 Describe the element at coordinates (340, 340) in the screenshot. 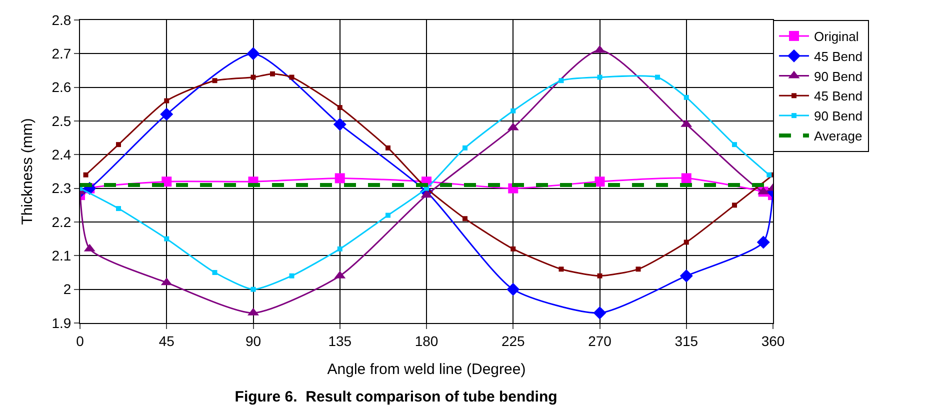

I see `x-tick-label: 135` at that location.